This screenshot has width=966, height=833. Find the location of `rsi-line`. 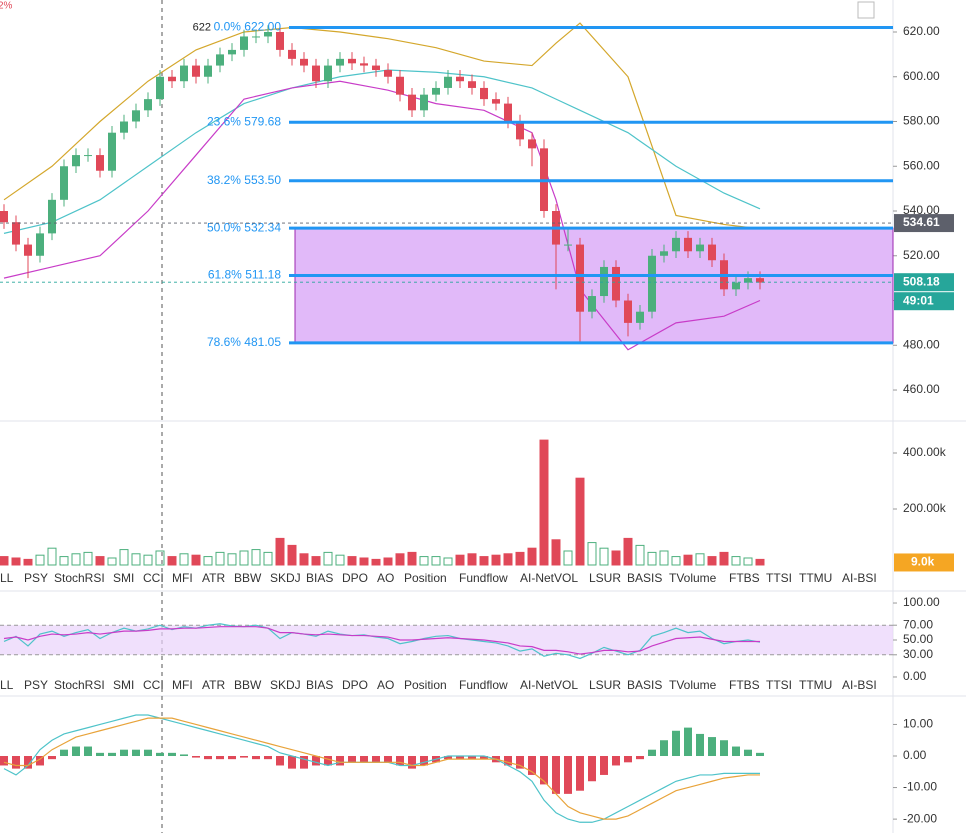

rsi-line is located at coordinates (382, 641).